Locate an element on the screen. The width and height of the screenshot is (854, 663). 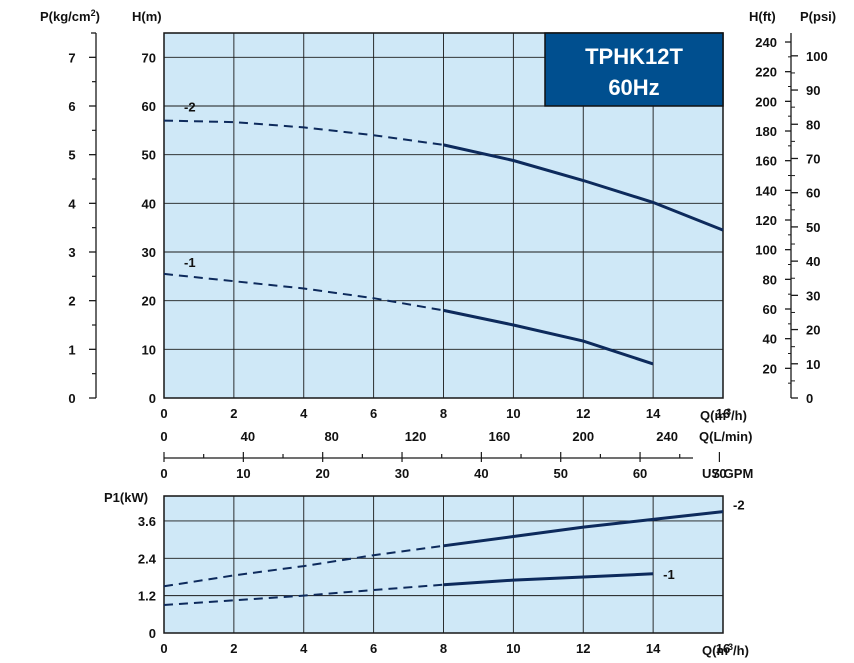
gpm-tick-label: 20 is located at coordinates (322, 473).